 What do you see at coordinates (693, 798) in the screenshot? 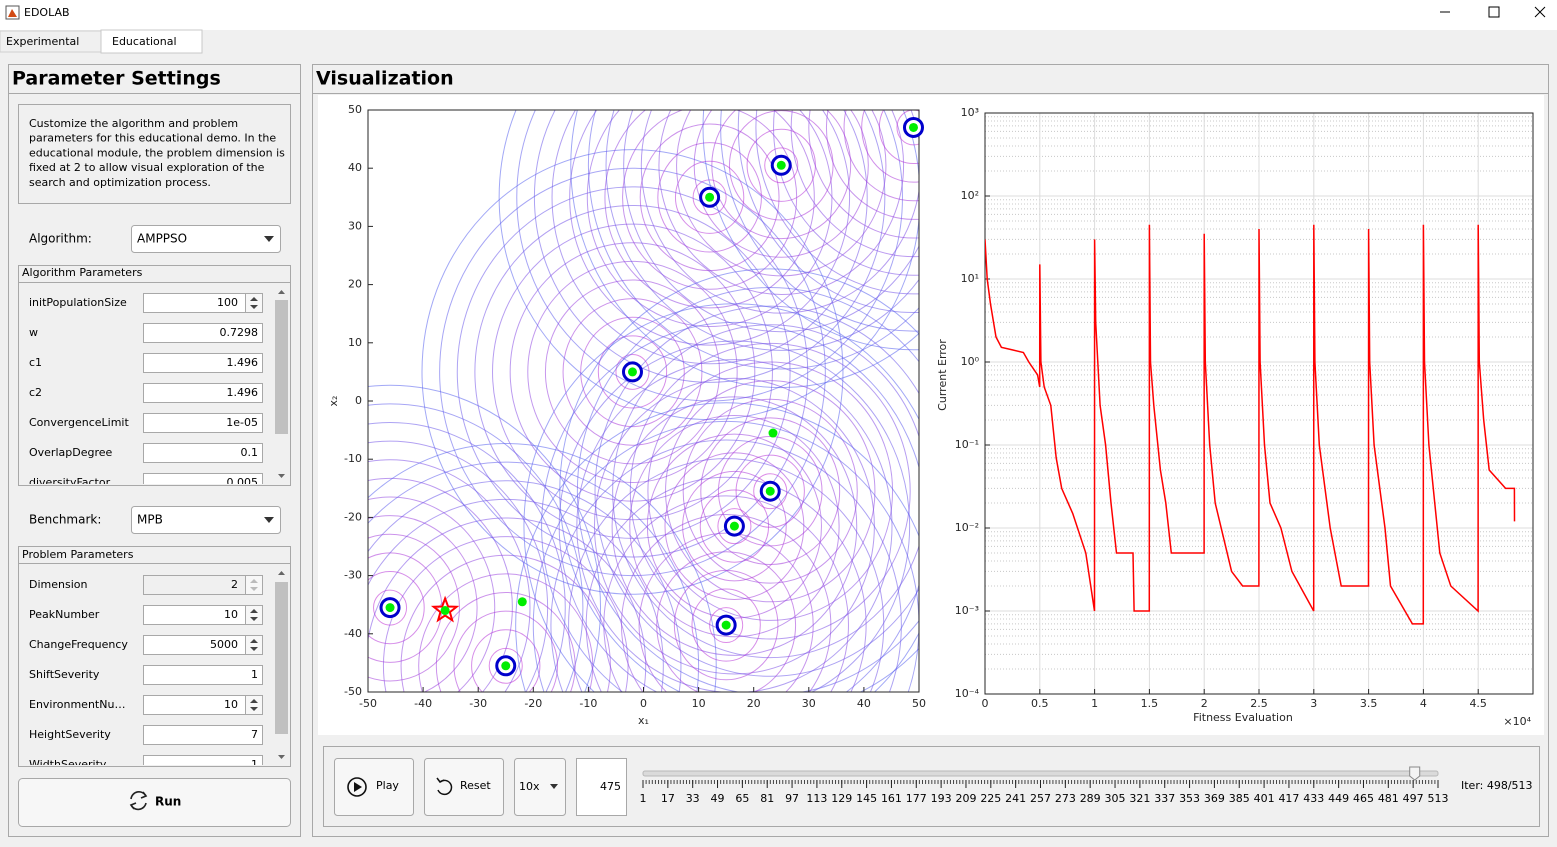
I see `slider-tick-label: 33` at bounding box center [693, 798].